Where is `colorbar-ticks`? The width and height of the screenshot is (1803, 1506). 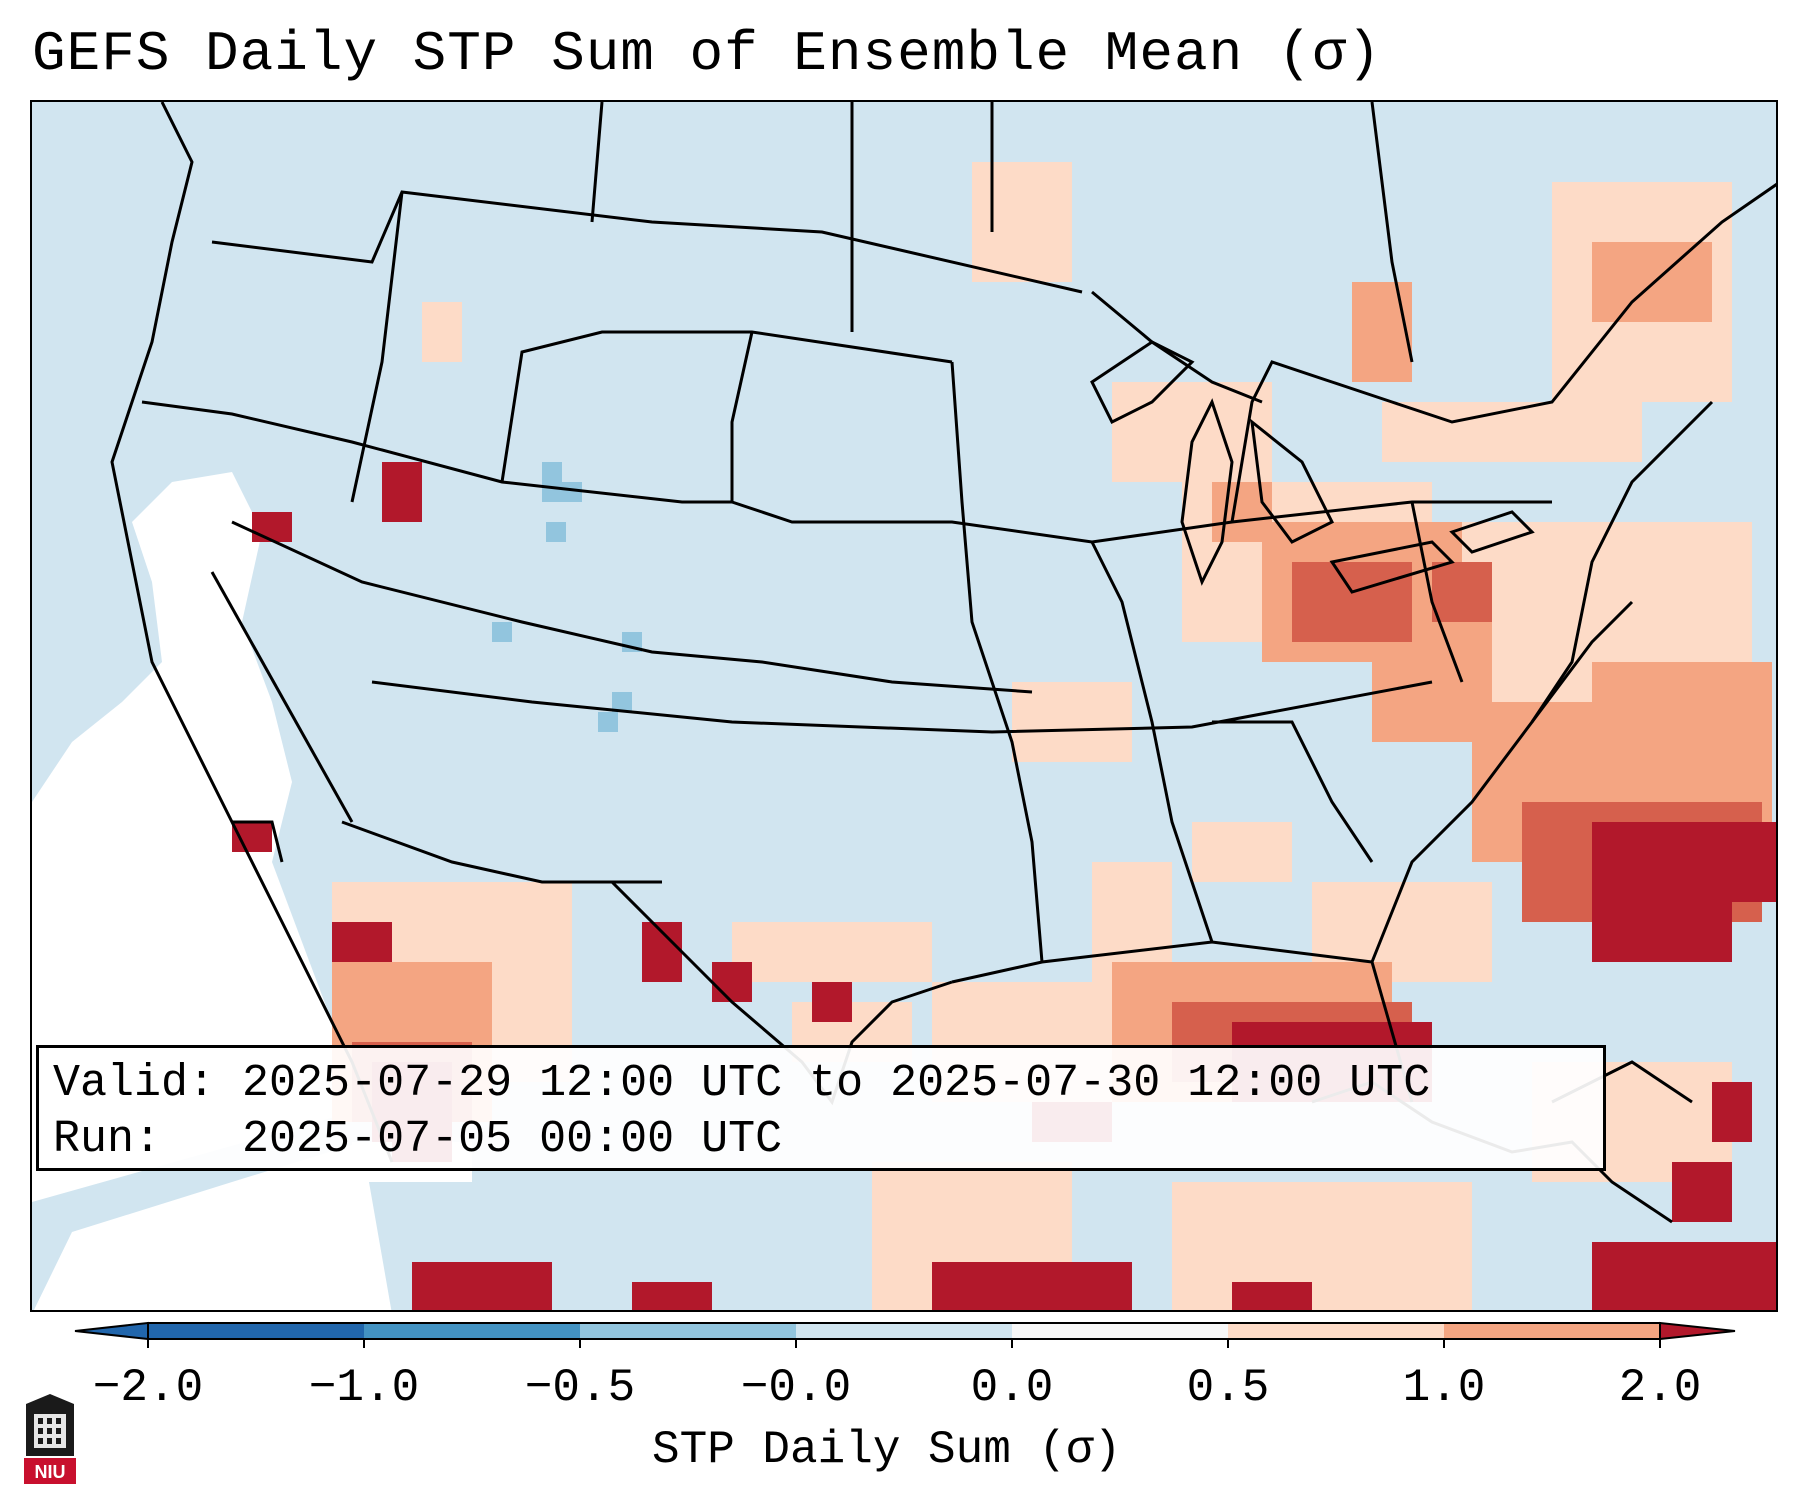 colorbar-ticks is located at coordinates (904, 1343).